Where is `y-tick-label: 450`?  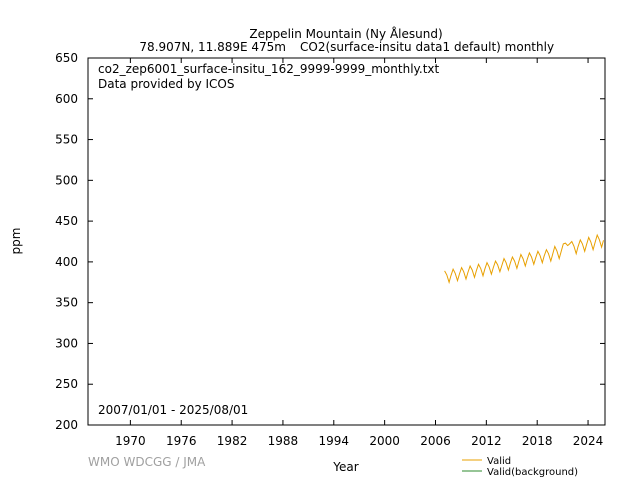
y-tick-label: 450 is located at coordinates (66, 221).